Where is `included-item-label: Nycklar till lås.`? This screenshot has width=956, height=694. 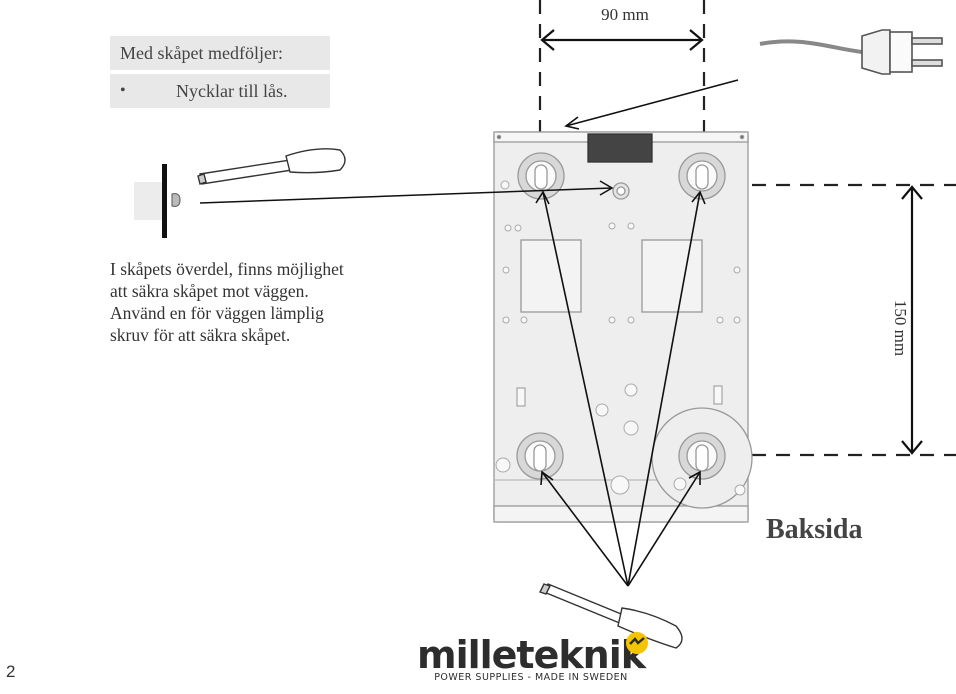
included-item-label: Nycklar till lås. is located at coordinates (232, 90).